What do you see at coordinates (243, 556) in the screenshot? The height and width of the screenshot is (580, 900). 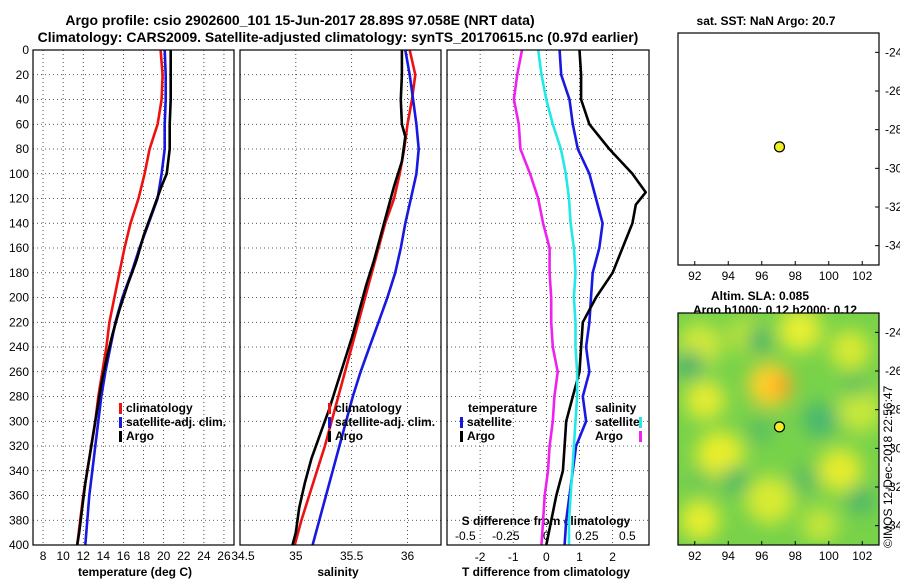 I see `salinity-tick-label: 34.5` at bounding box center [243, 556].